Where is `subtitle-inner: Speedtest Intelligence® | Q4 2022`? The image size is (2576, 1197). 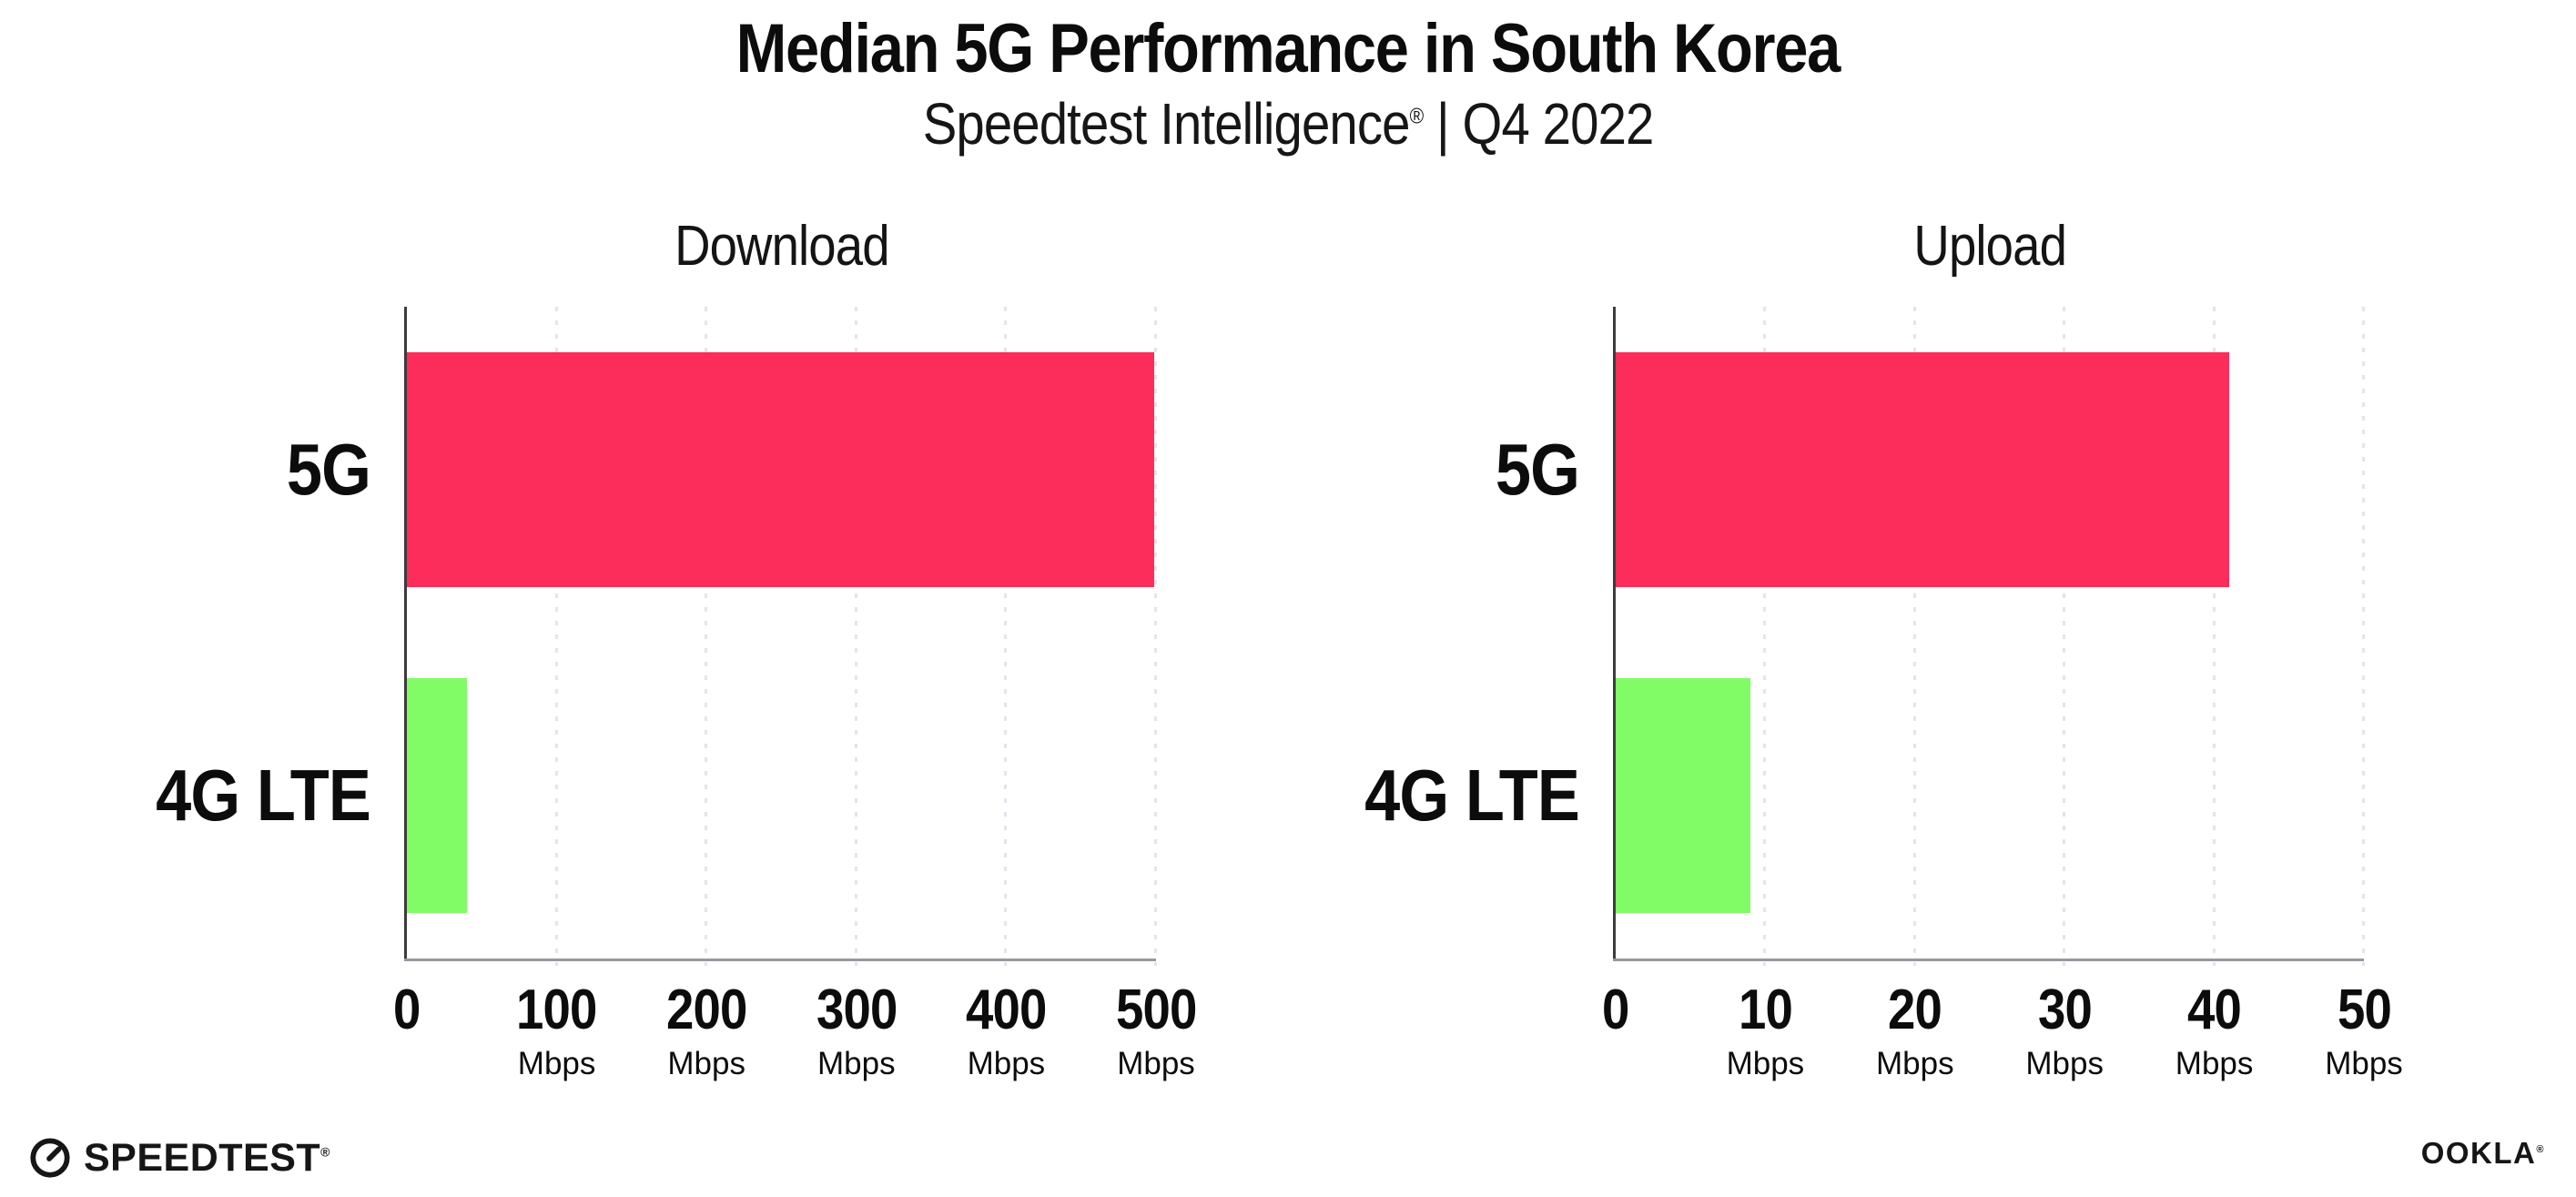 subtitle-inner: Speedtest Intelligence® | Q4 2022 is located at coordinates (1288, 124).